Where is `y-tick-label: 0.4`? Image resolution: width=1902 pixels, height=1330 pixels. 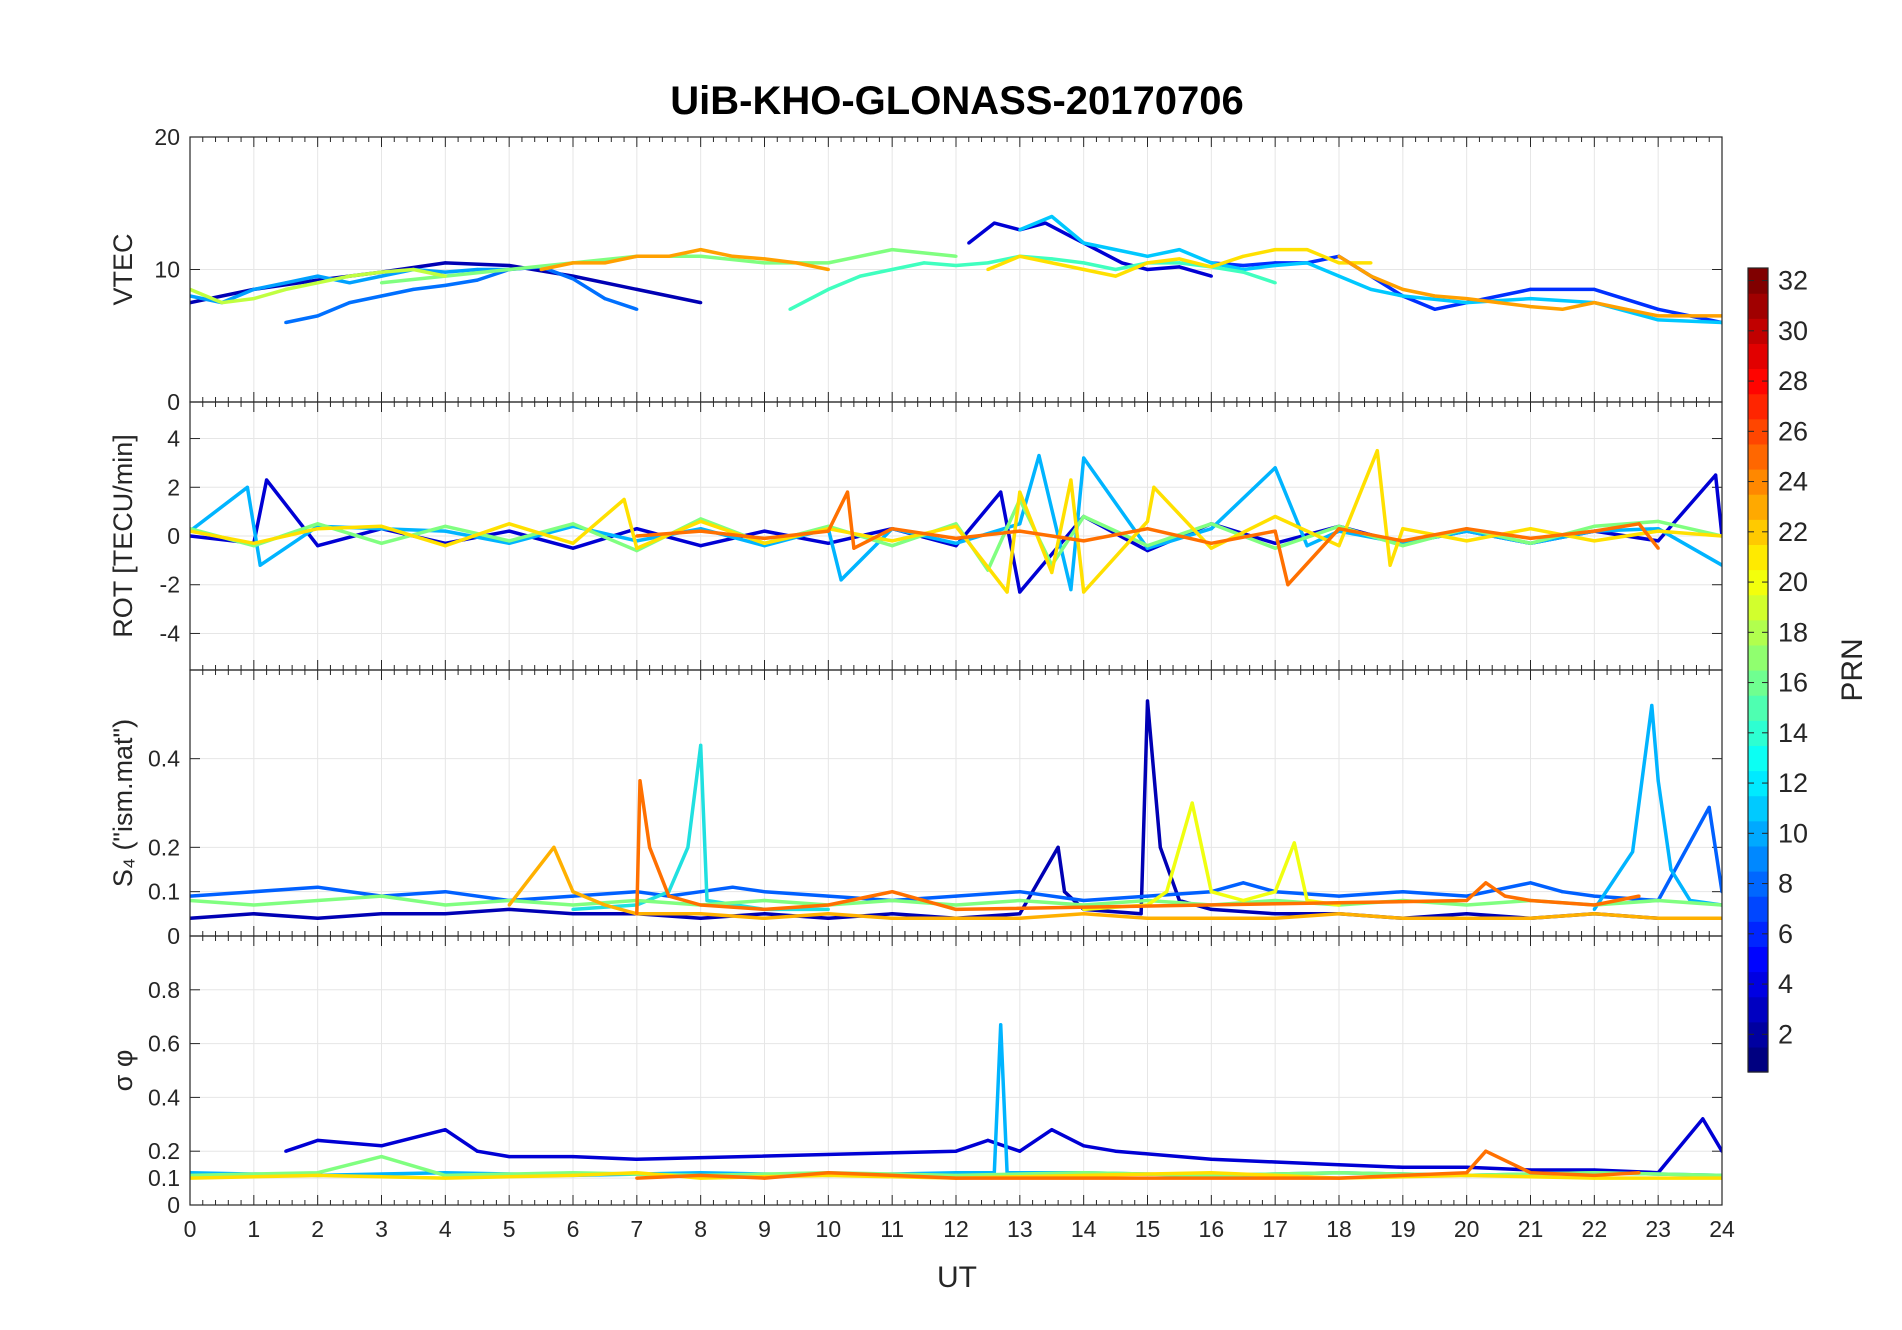
y-tick-label: 0.4 is located at coordinates (164, 759).